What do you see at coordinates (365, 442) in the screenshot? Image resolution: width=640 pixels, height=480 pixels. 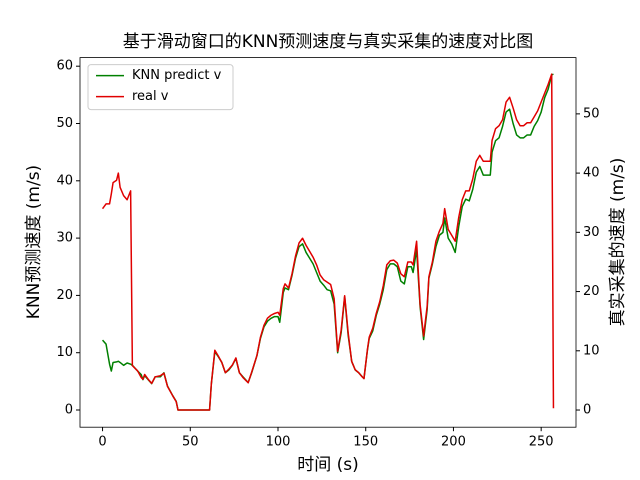 I see `x-tick-label: 150` at bounding box center [365, 442].